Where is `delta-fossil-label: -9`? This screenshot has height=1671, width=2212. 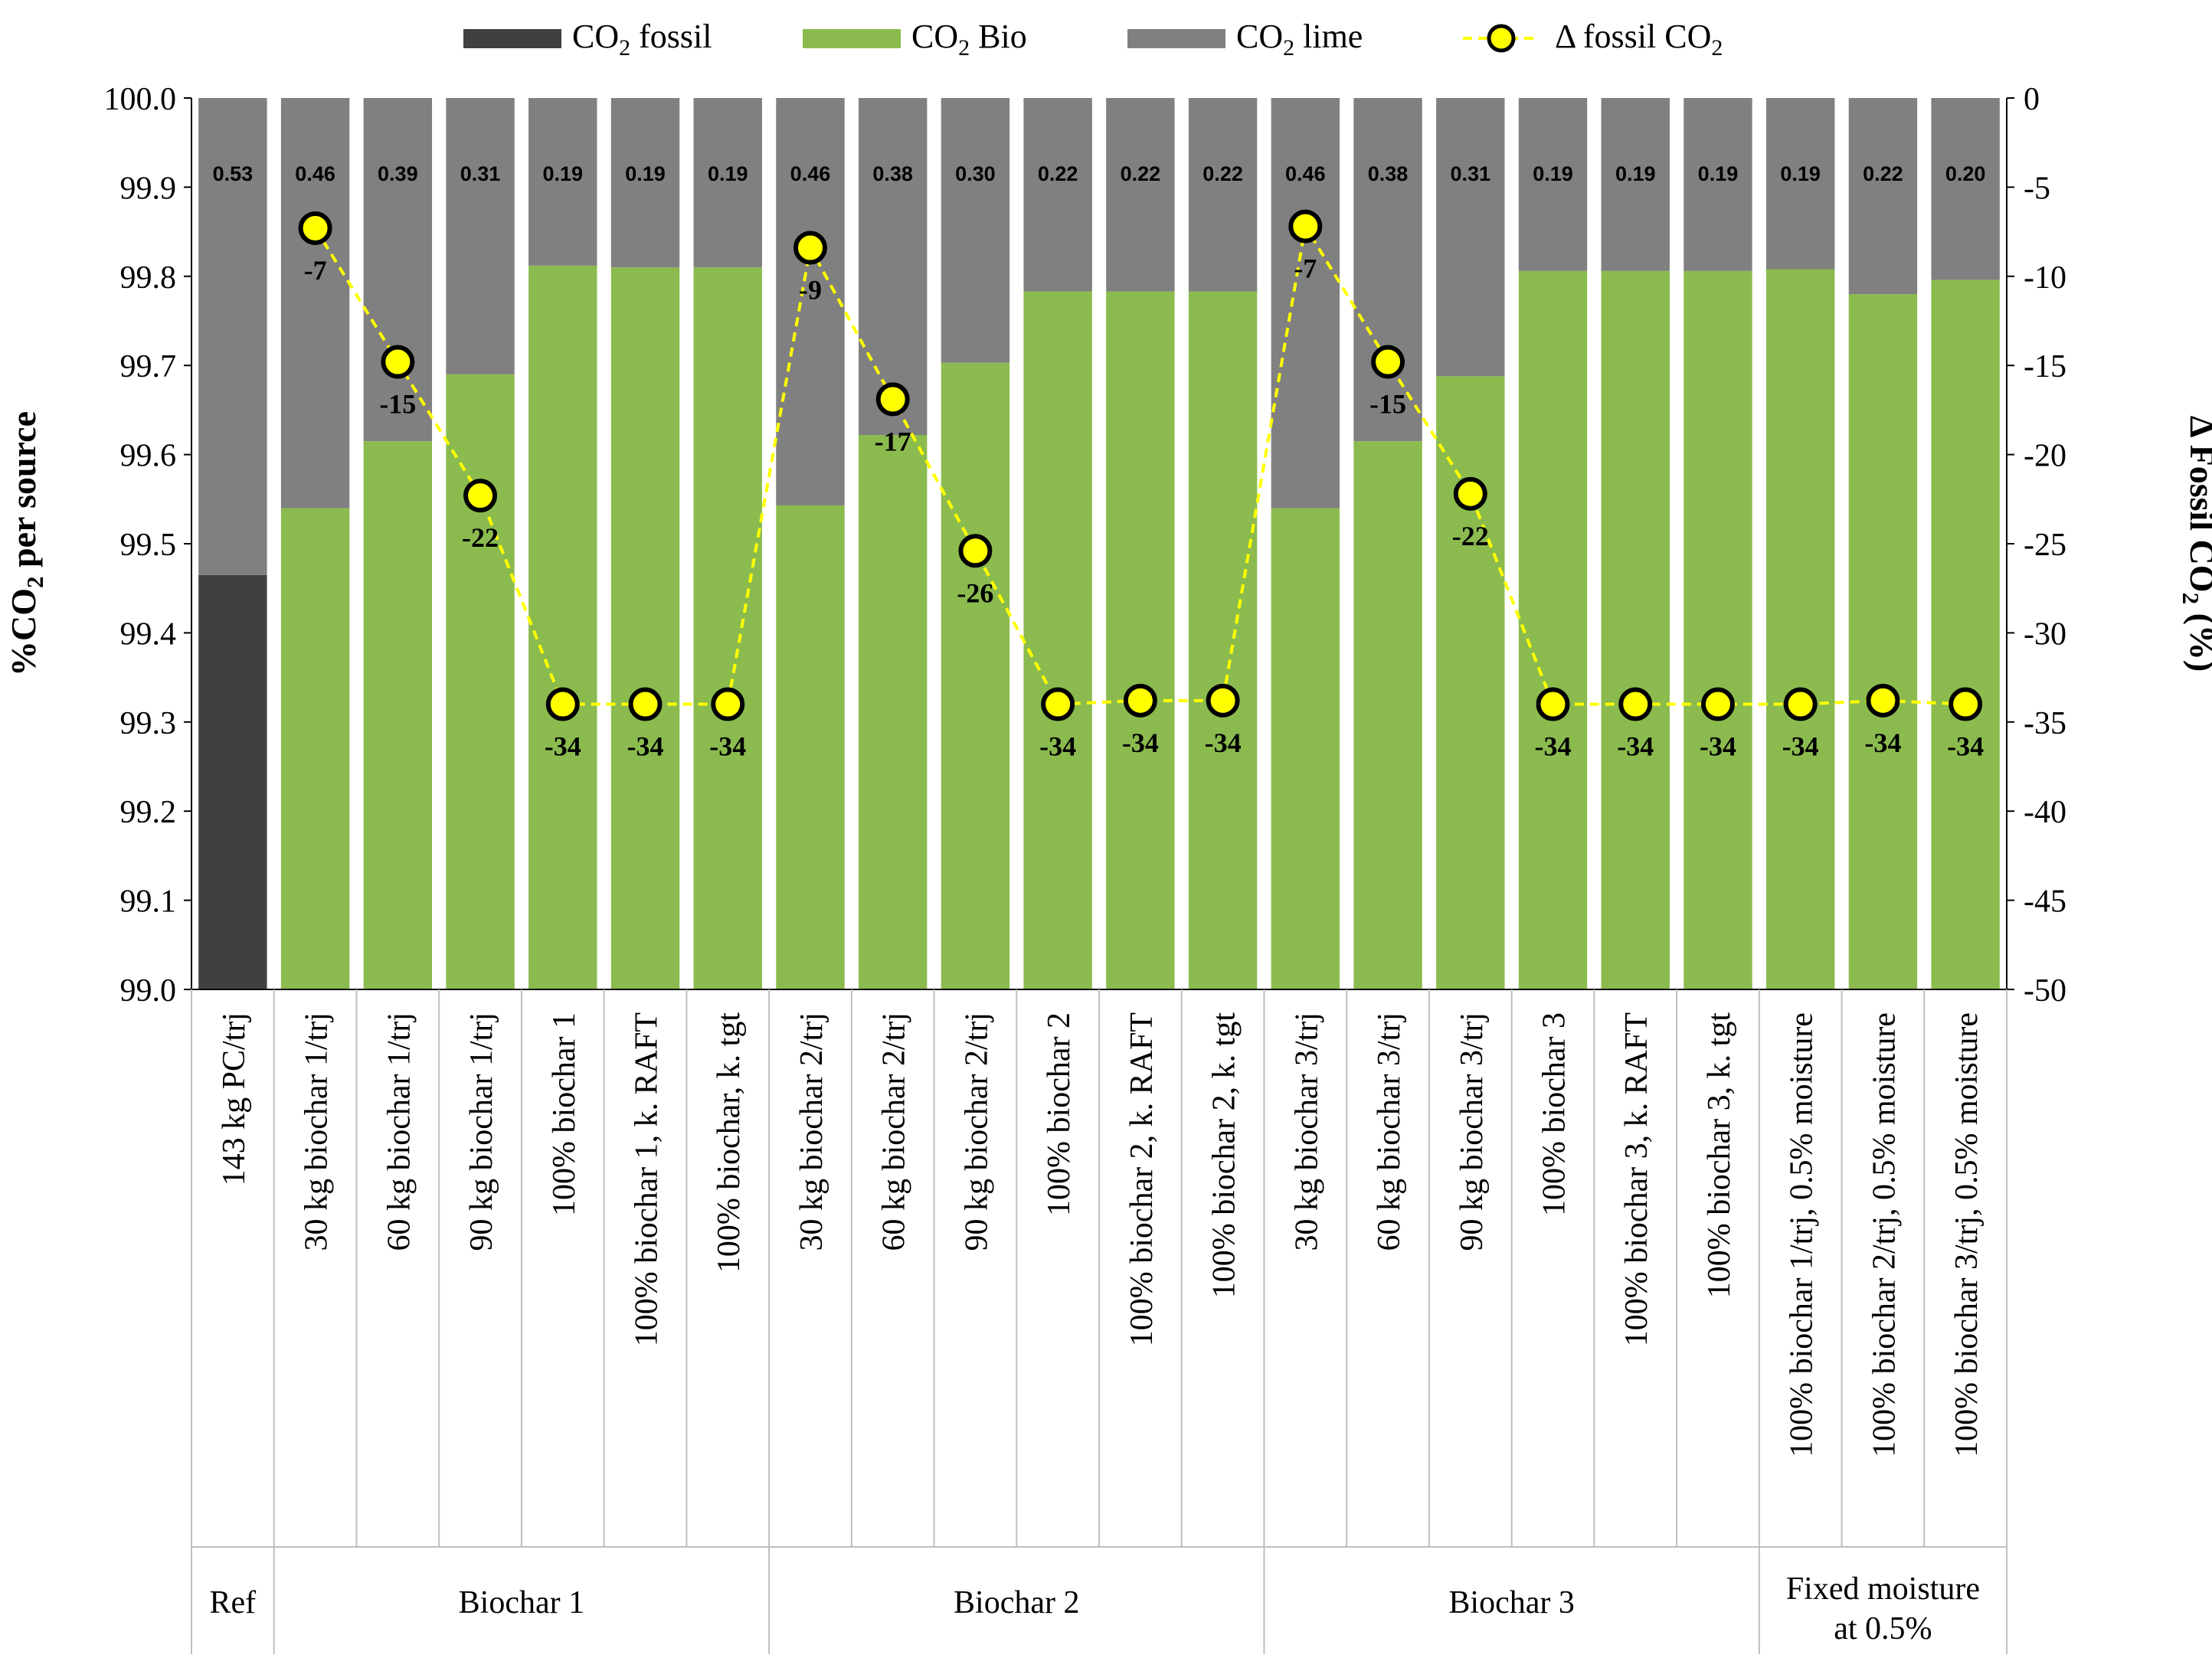 delta-fossil-label: -9 is located at coordinates (811, 290).